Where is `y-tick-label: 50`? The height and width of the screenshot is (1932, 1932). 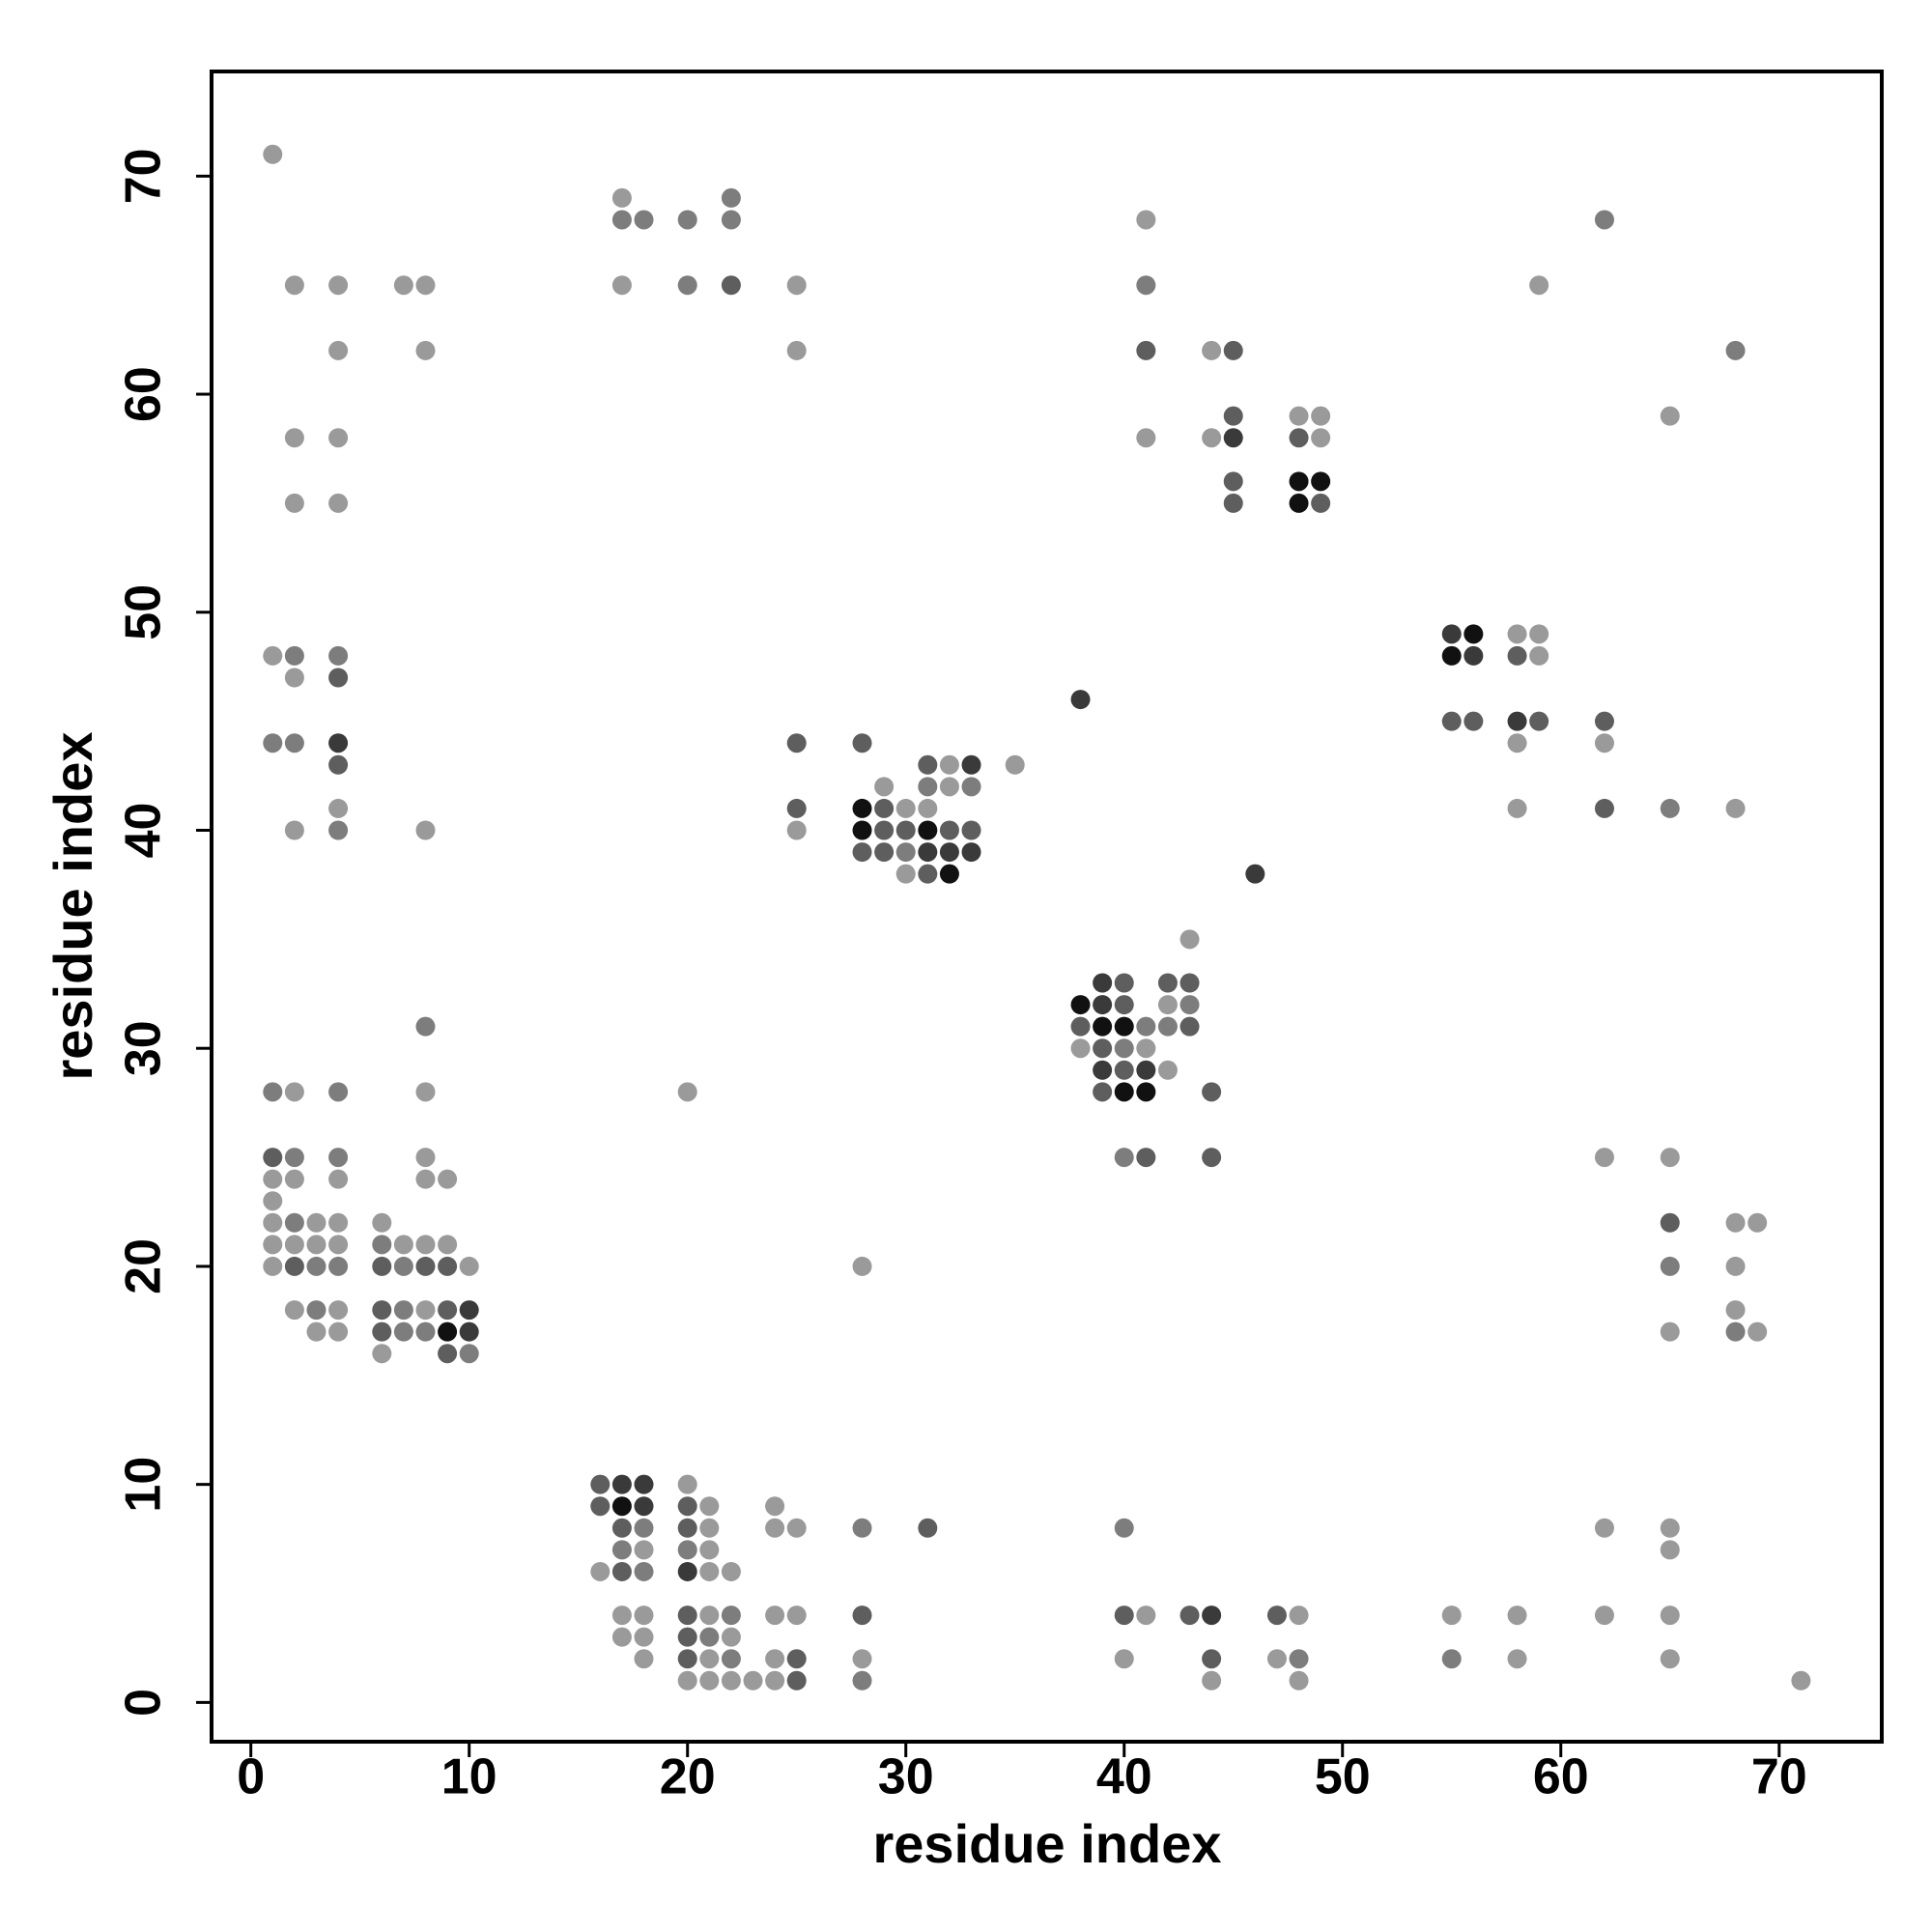 y-tick-label: 50 is located at coordinates (144, 612).